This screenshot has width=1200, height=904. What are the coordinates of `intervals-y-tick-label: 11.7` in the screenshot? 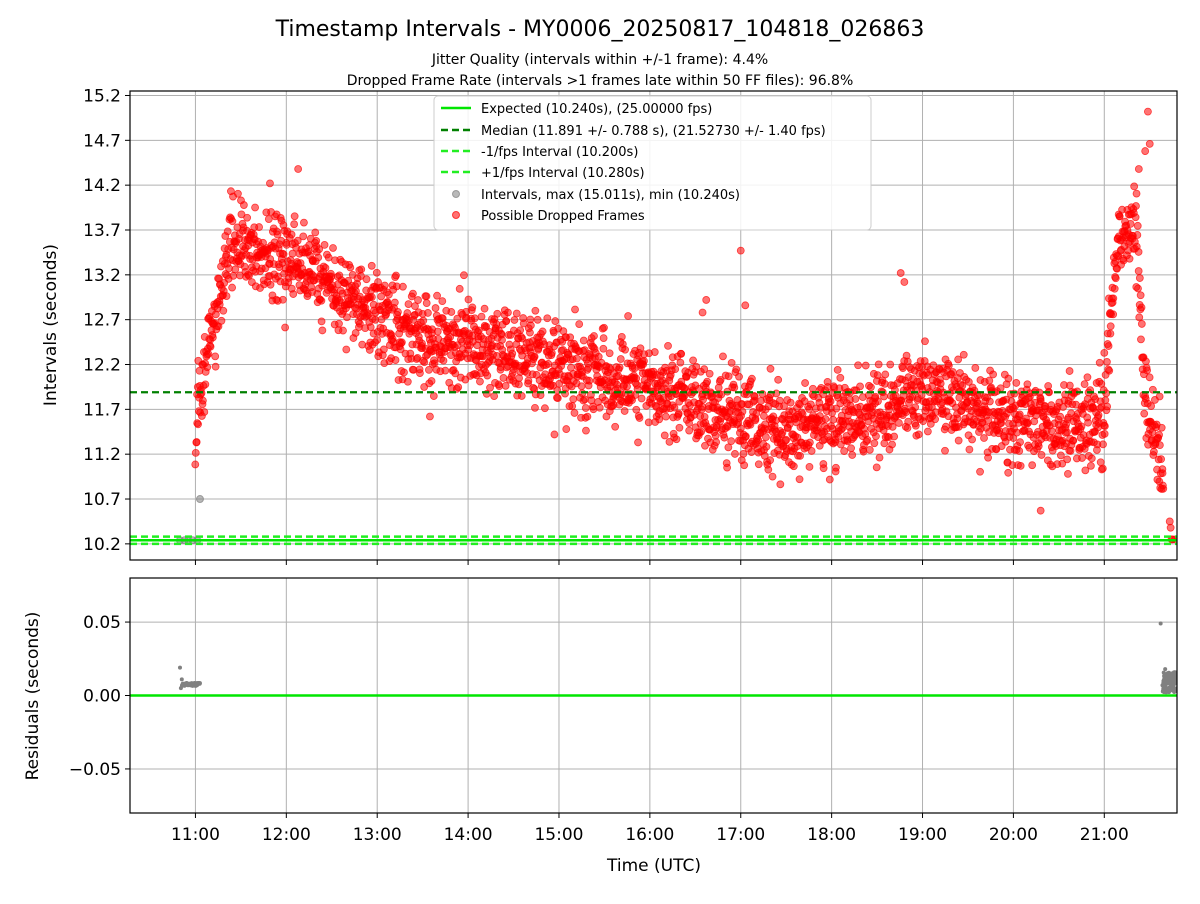 It's located at (102, 410).